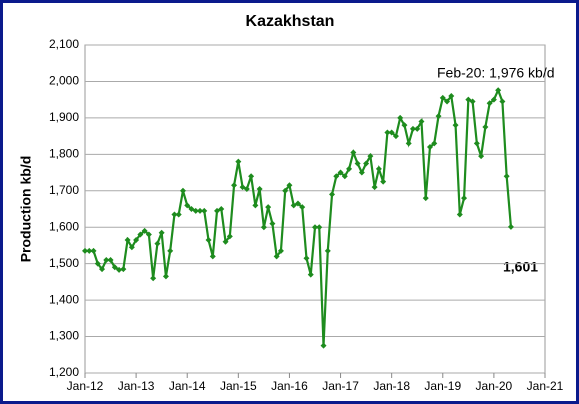  I want to click on x-tick-label: Jan-17, so click(340, 386).